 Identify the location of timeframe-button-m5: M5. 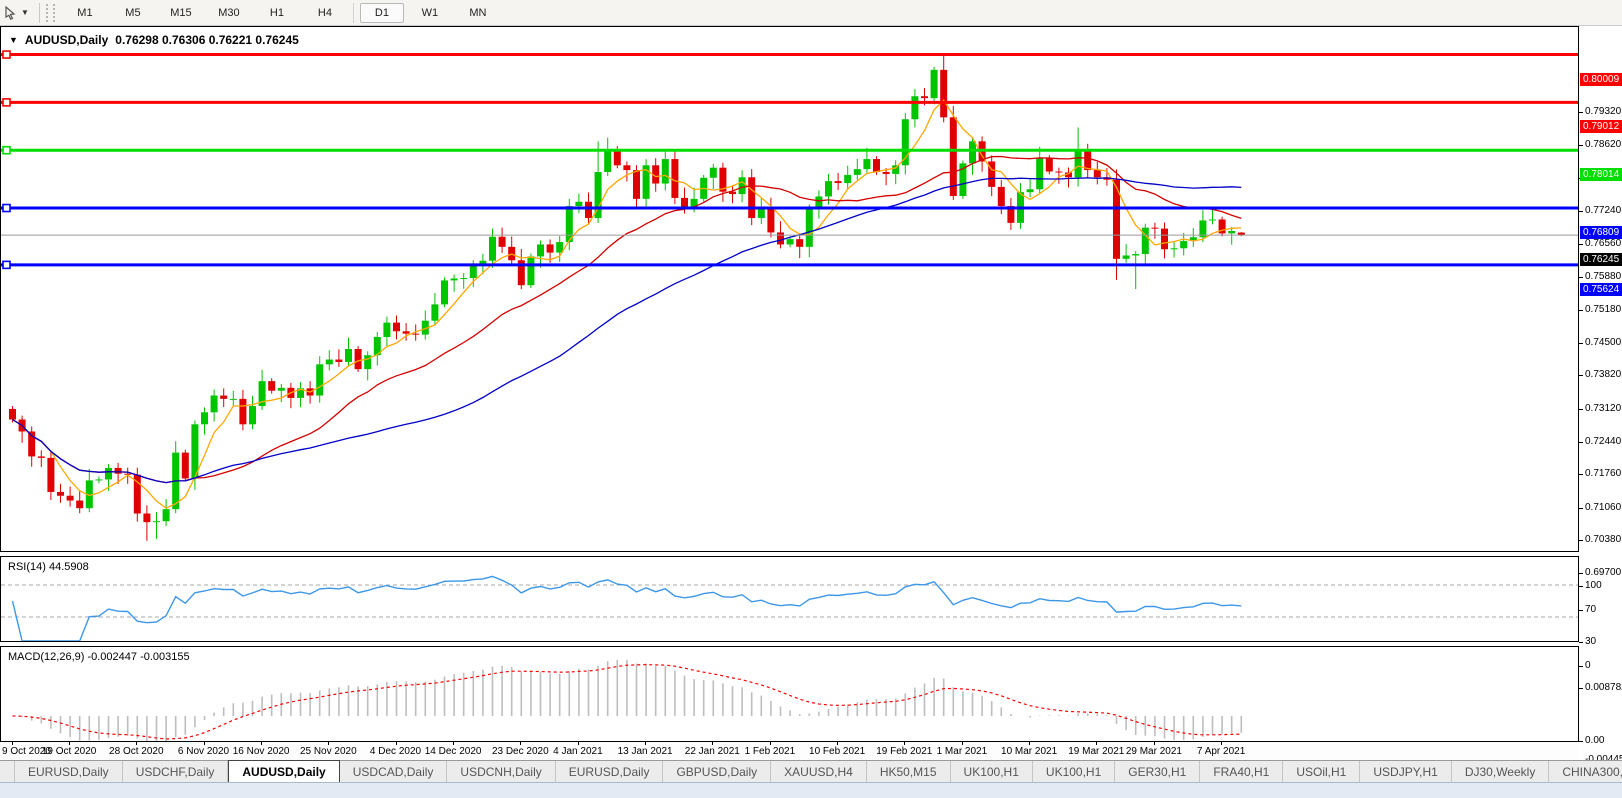
(133, 12).